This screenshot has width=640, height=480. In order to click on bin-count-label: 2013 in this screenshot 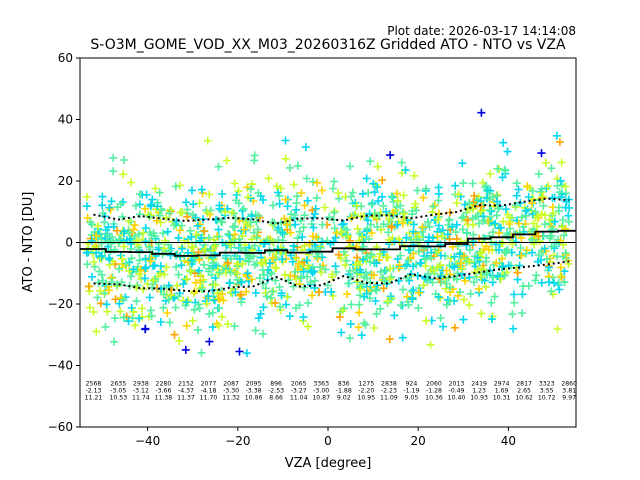, I will do `click(457, 384)`.